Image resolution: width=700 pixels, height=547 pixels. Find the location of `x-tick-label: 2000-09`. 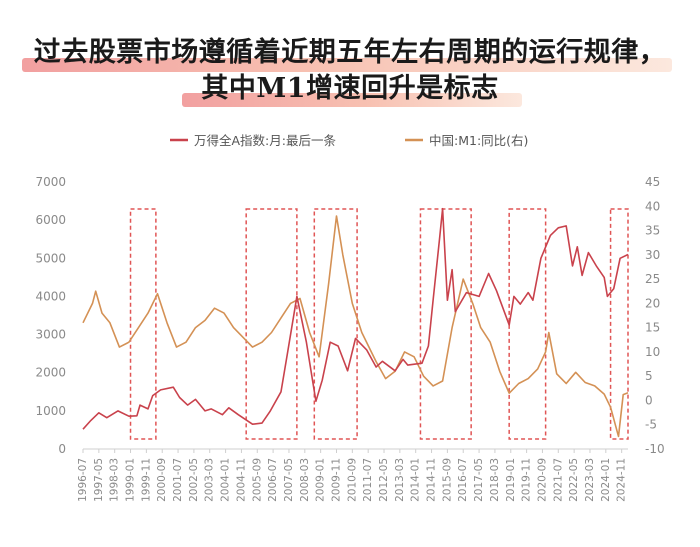

x-tick-label: 2000-09 is located at coordinates (162, 480).